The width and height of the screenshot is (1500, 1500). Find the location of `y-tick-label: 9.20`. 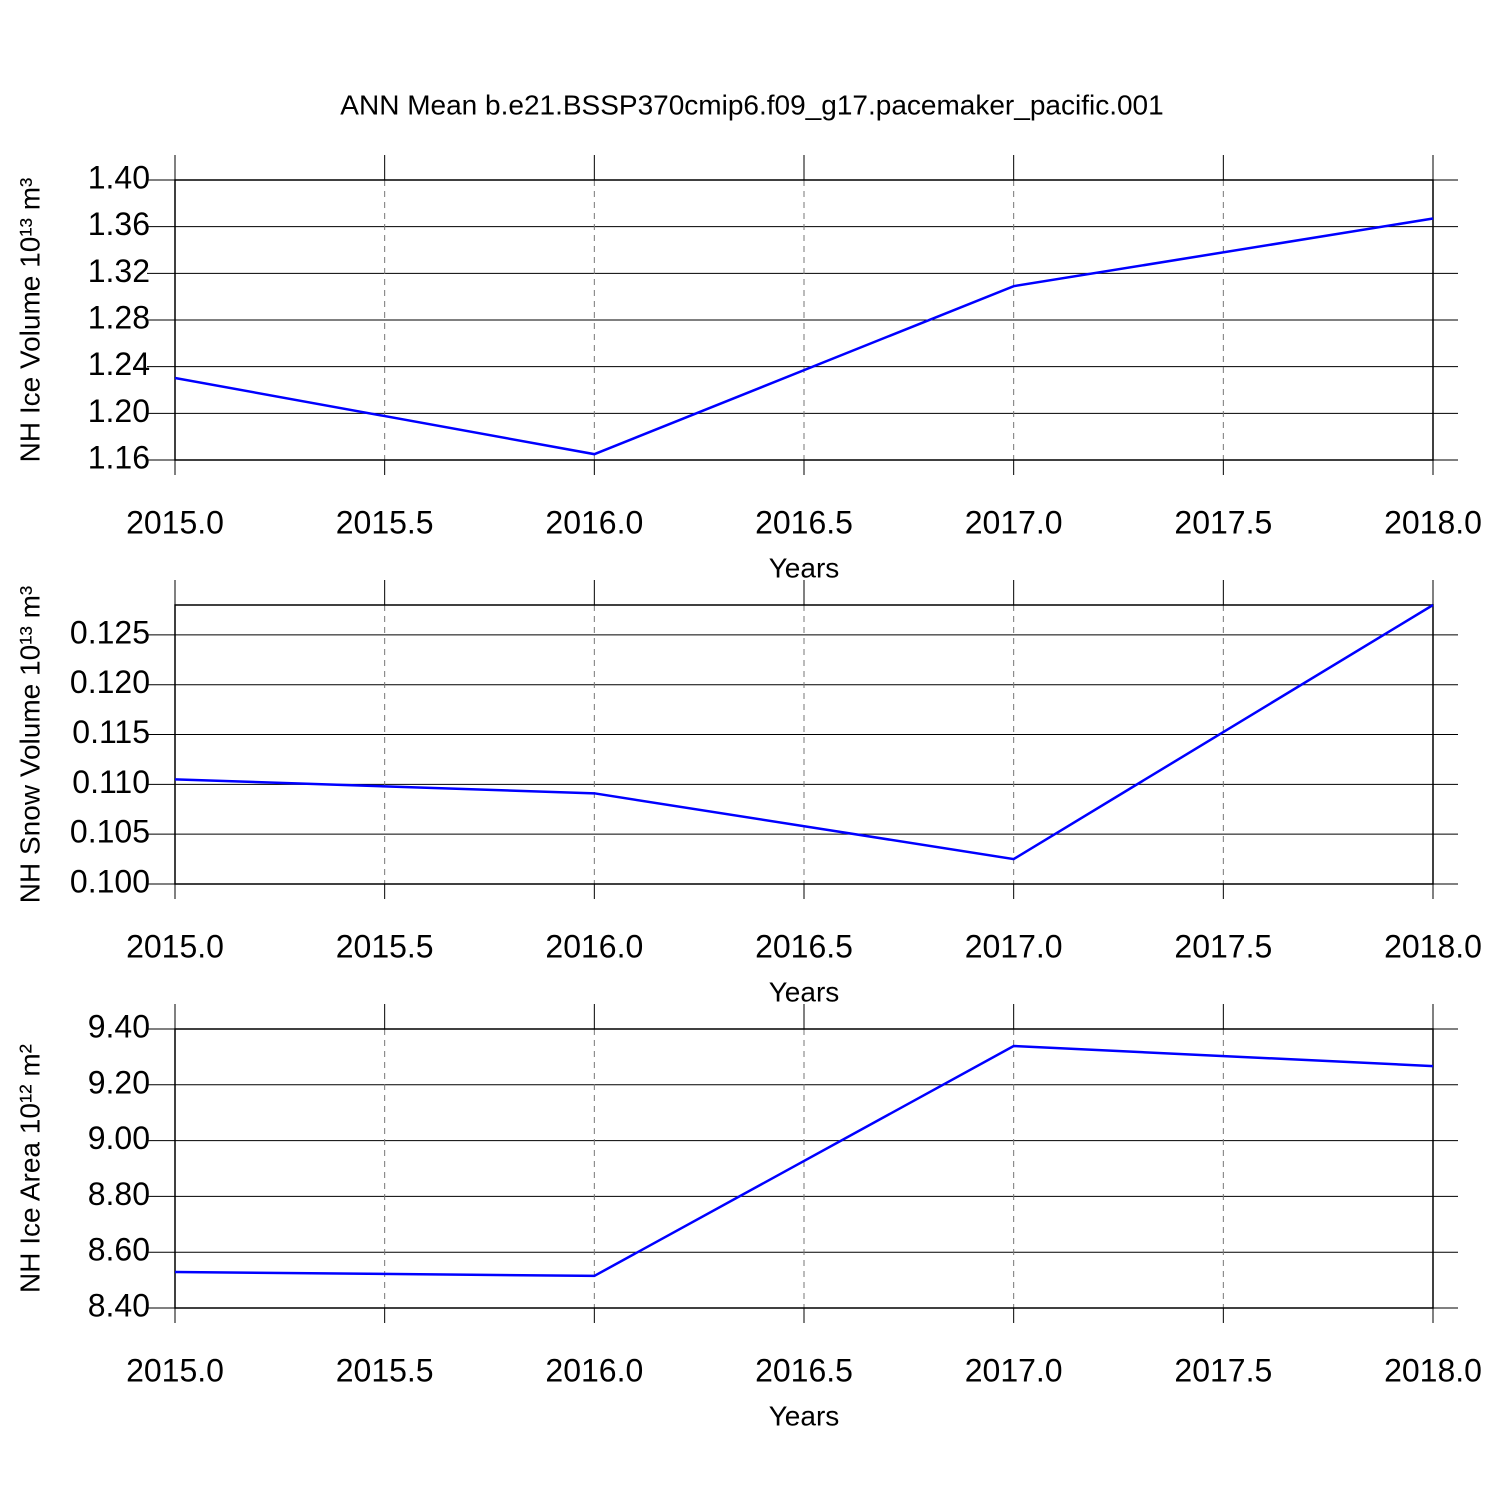

y-tick-label: 9.20 is located at coordinates (119, 1082).